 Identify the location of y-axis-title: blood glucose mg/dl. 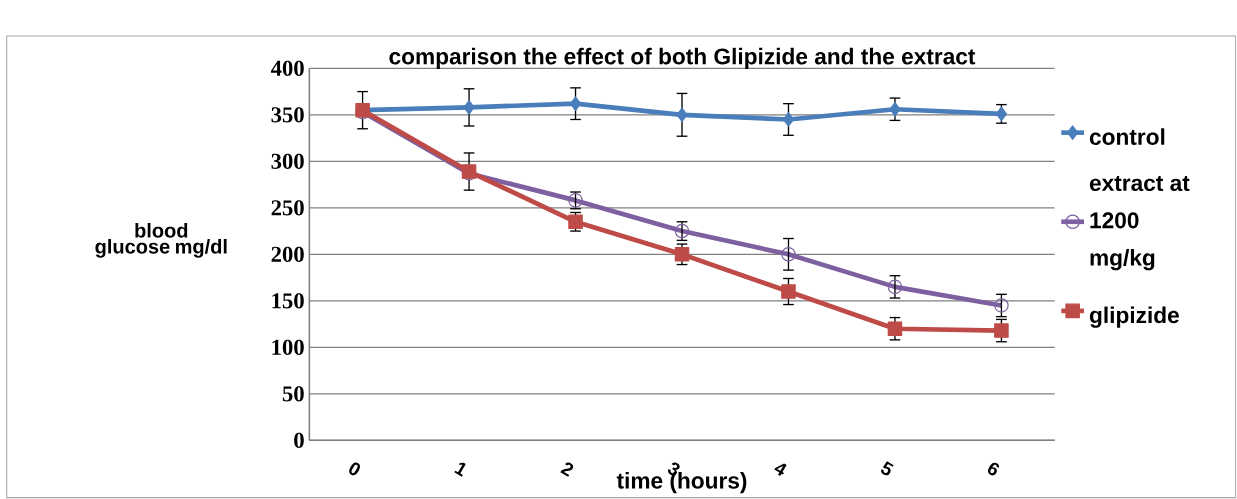
(161, 240).